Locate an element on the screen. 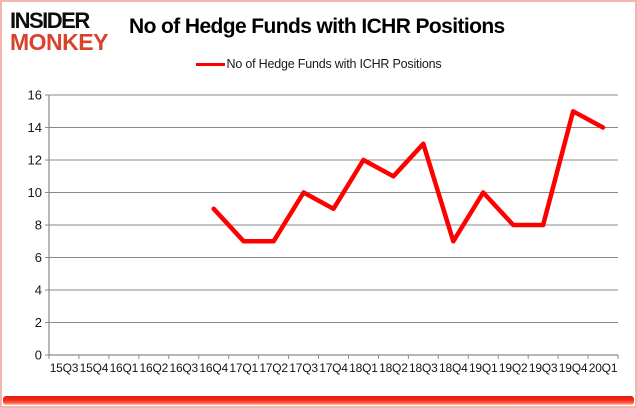 The image size is (637, 408). y-axis-label: 14 is located at coordinates (35, 127).